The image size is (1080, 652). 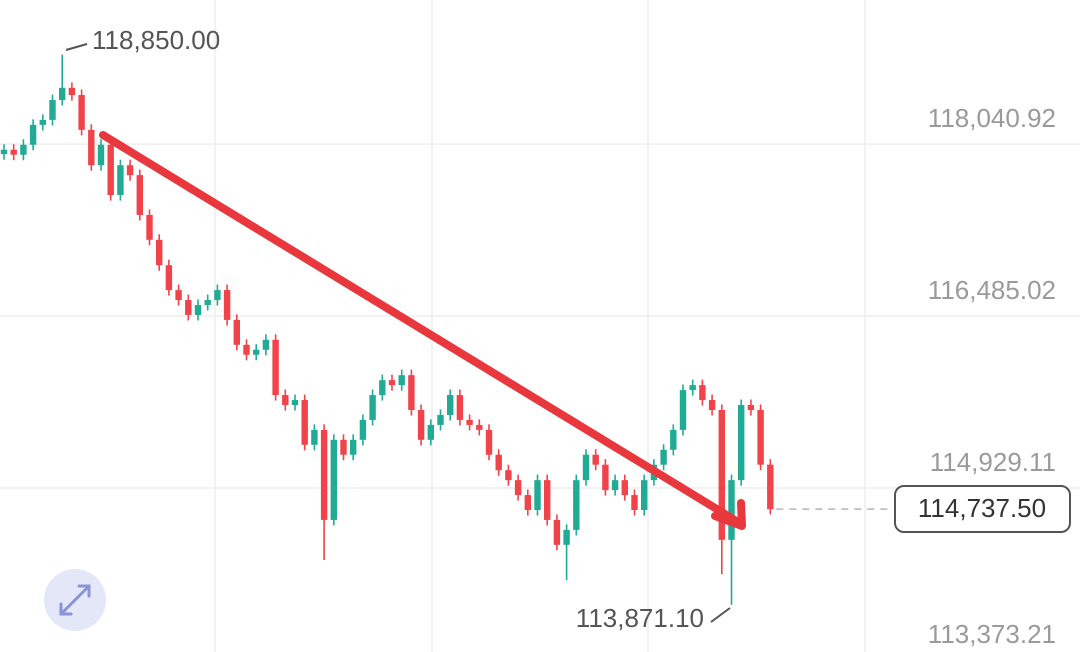 What do you see at coordinates (640, 618) in the screenshot?
I see `low-label: 113,871.10` at bounding box center [640, 618].